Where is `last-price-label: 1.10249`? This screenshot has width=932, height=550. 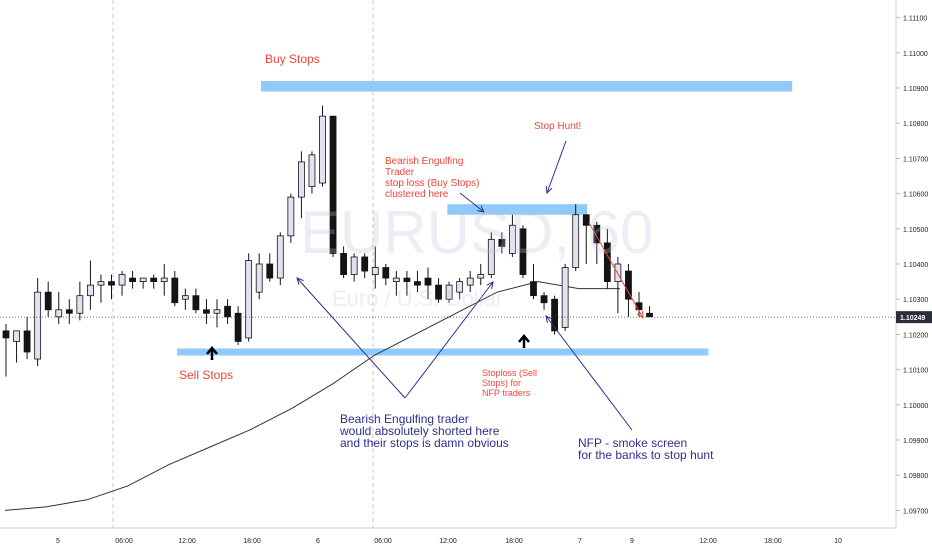
last-price-label: 1.10249 is located at coordinates (912, 318).